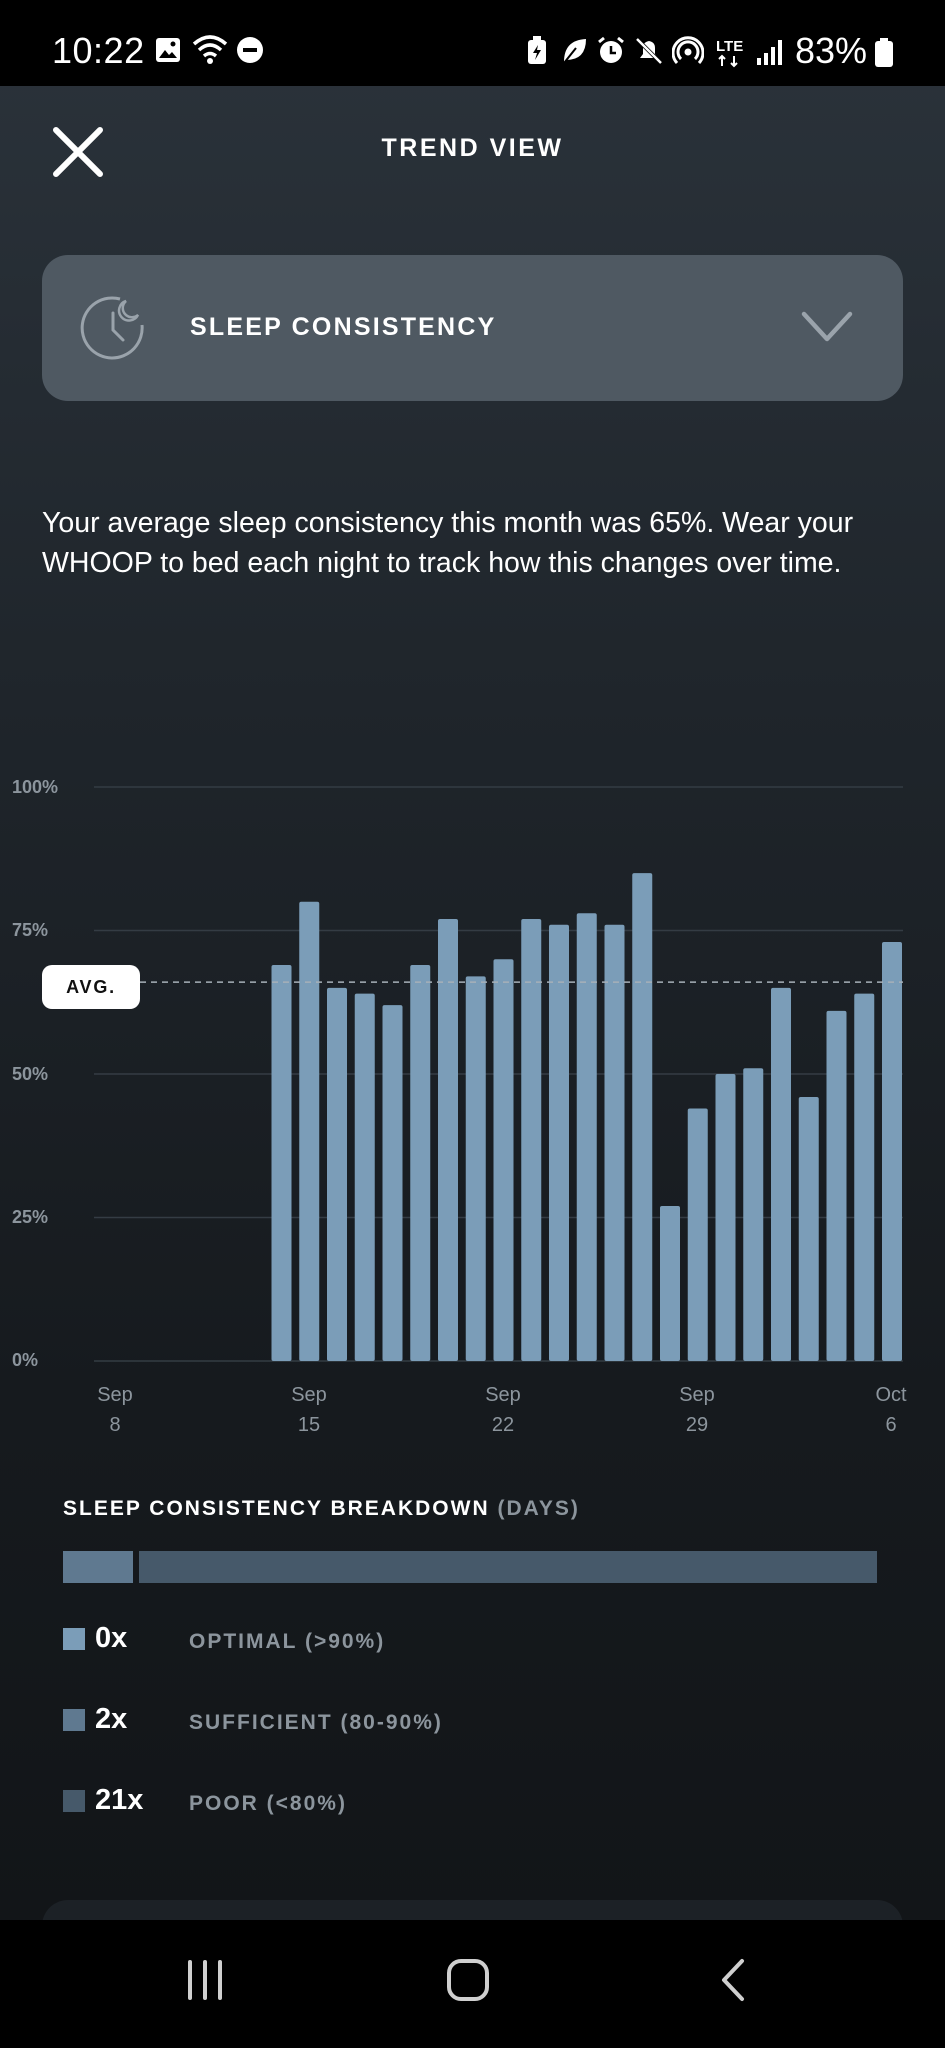 This screenshot has height=2048, width=945. Describe the element at coordinates (74, 1801) in the screenshot. I see `legend-swatch-poor` at that location.